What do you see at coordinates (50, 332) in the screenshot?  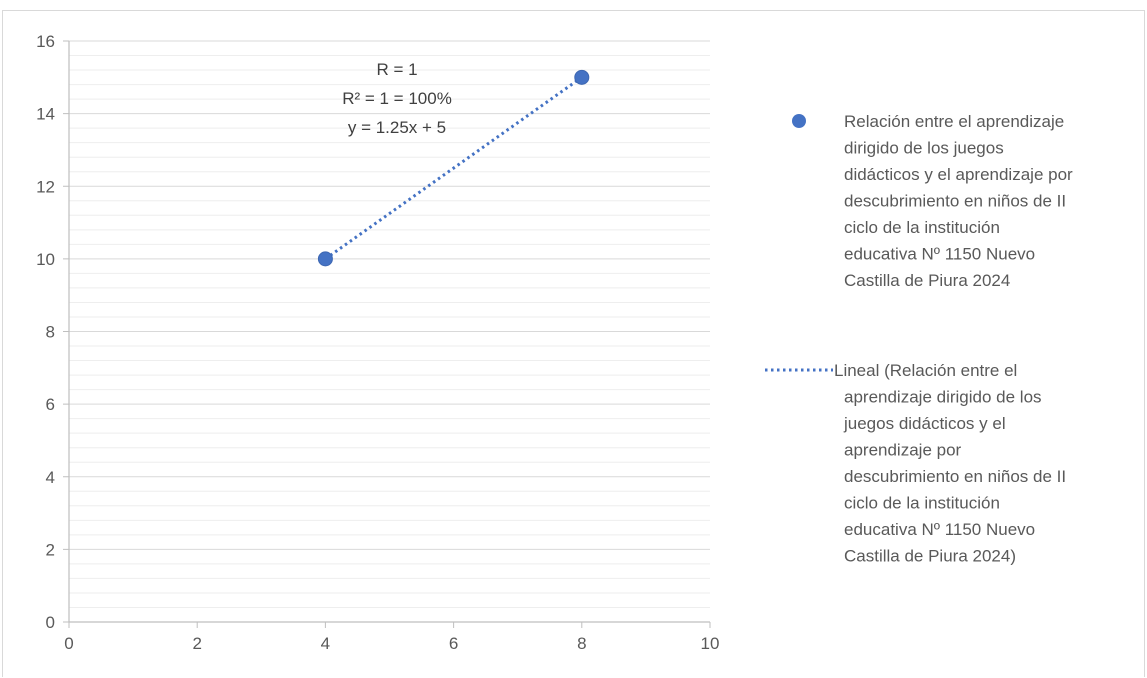 I see `y-tick-label: 8` at bounding box center [50, 332].